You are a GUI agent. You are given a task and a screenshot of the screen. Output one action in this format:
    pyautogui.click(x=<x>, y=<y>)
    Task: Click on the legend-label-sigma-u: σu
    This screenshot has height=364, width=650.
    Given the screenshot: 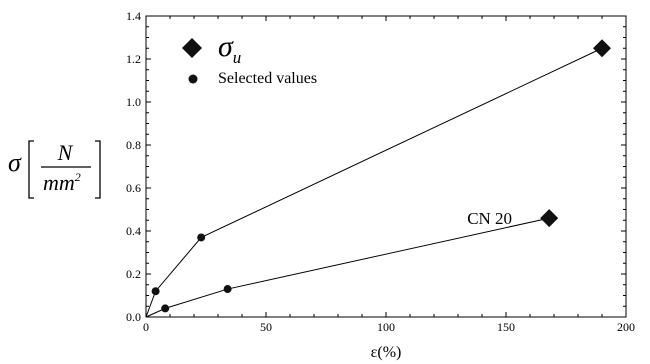 What is the action you would take?
    pyautogui.click(x=229, y=48)
    